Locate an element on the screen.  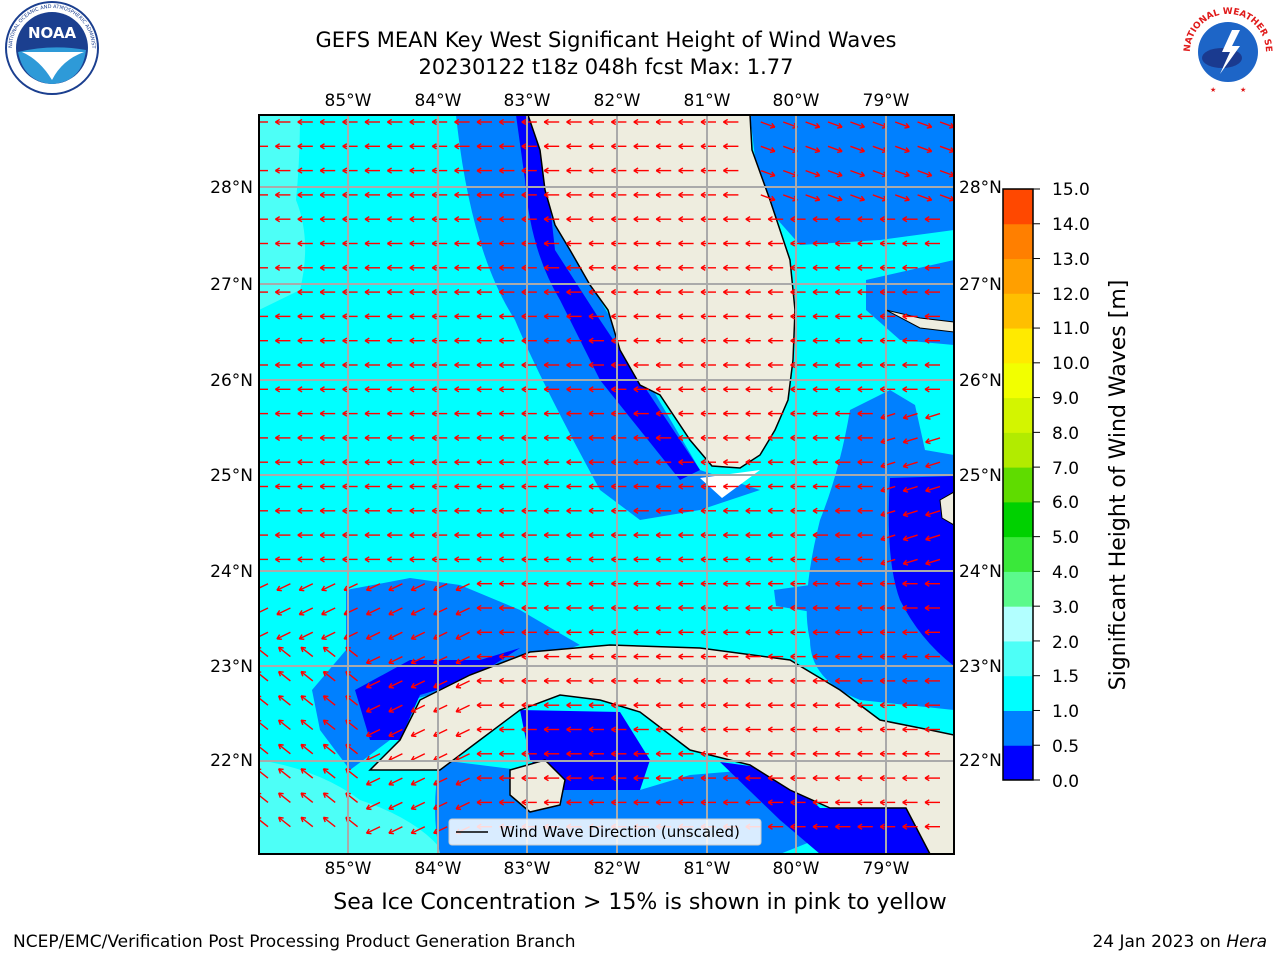
map-legend: Wind Wave Direction (unscaled) is located at coordinates (605, 832).